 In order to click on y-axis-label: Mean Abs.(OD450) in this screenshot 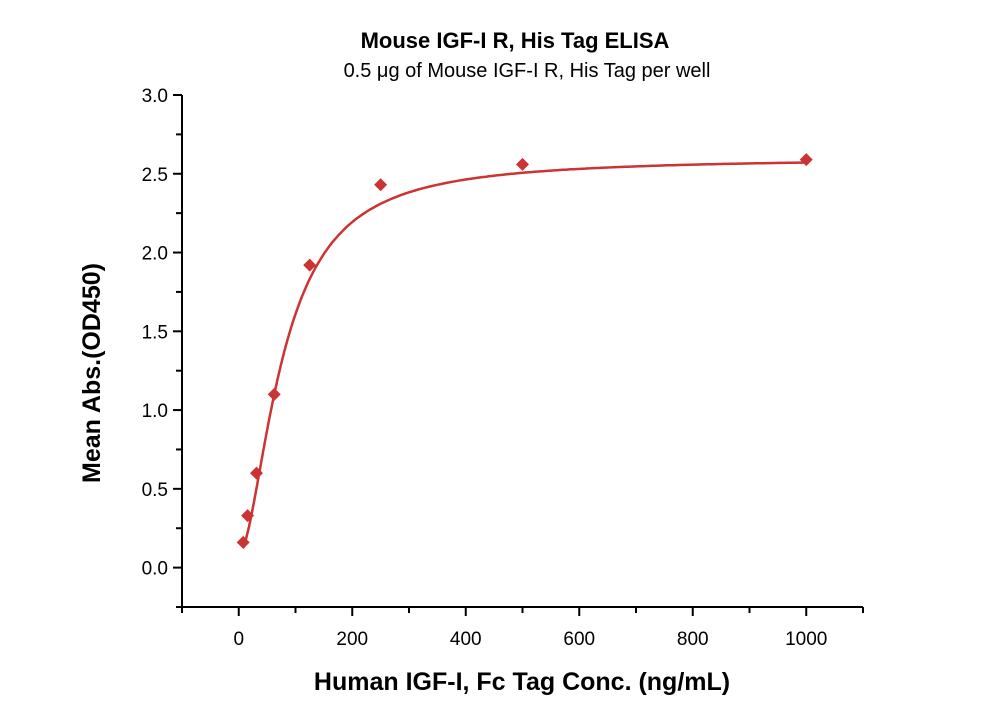, I will do `click(92, 373)`.